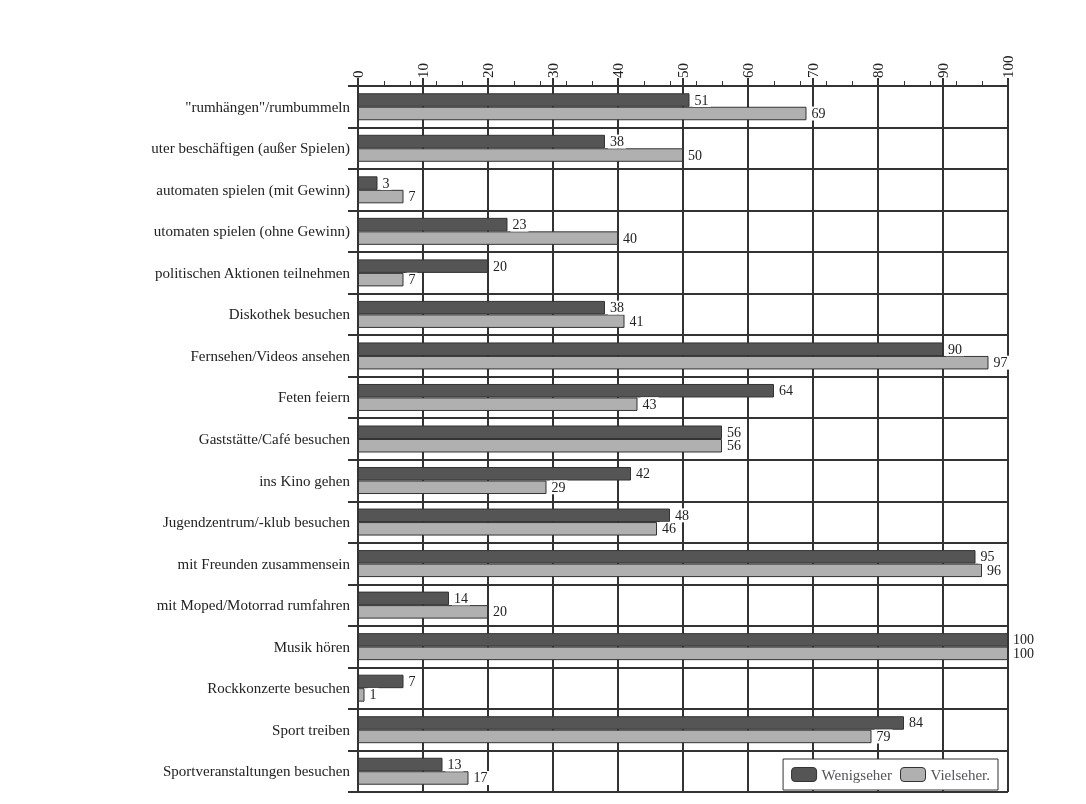  What do you see at coordinates (857, 774) in the screenshot?
I see `legend-label: Wenigseher` at bounding box center [857, 774].